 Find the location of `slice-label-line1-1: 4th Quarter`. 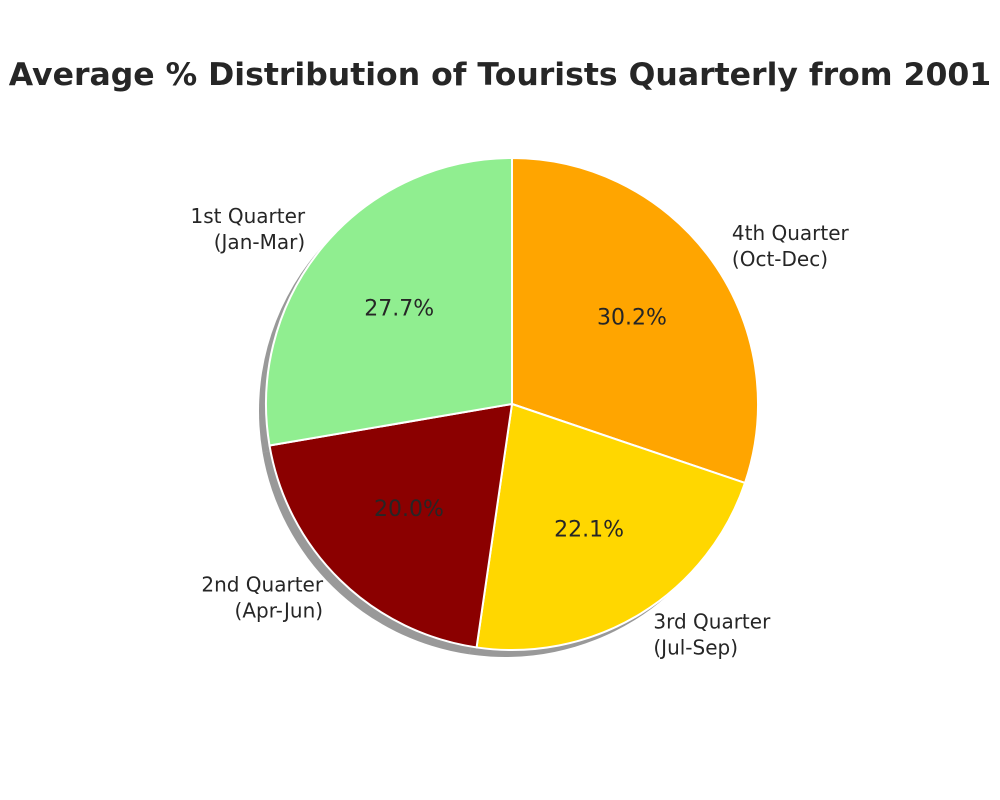

slice-label-line1-1: 4th Quarter is located at coordinates (791, 233).